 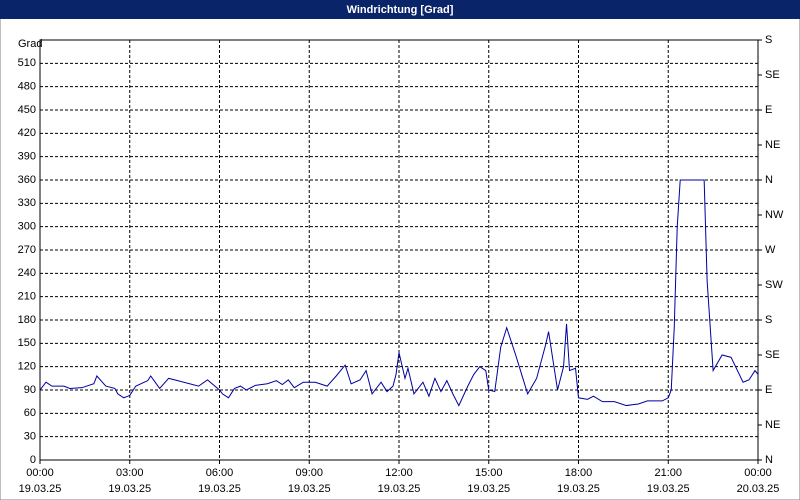 I want to click on x-tick-label: 06:00, so click(x=220, y=473).